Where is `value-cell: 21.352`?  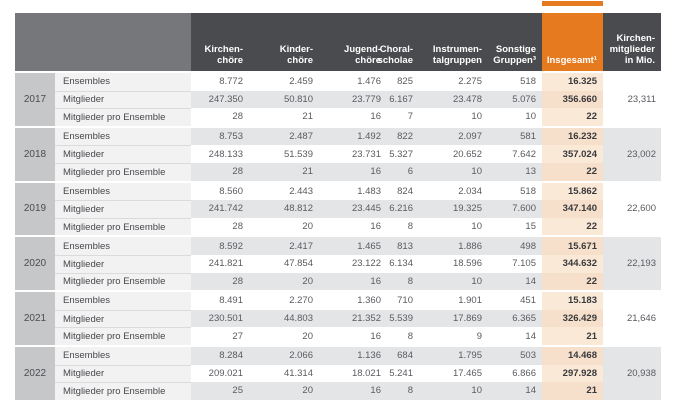
value-cell: 21.352 is located at coordinates (353, 318).